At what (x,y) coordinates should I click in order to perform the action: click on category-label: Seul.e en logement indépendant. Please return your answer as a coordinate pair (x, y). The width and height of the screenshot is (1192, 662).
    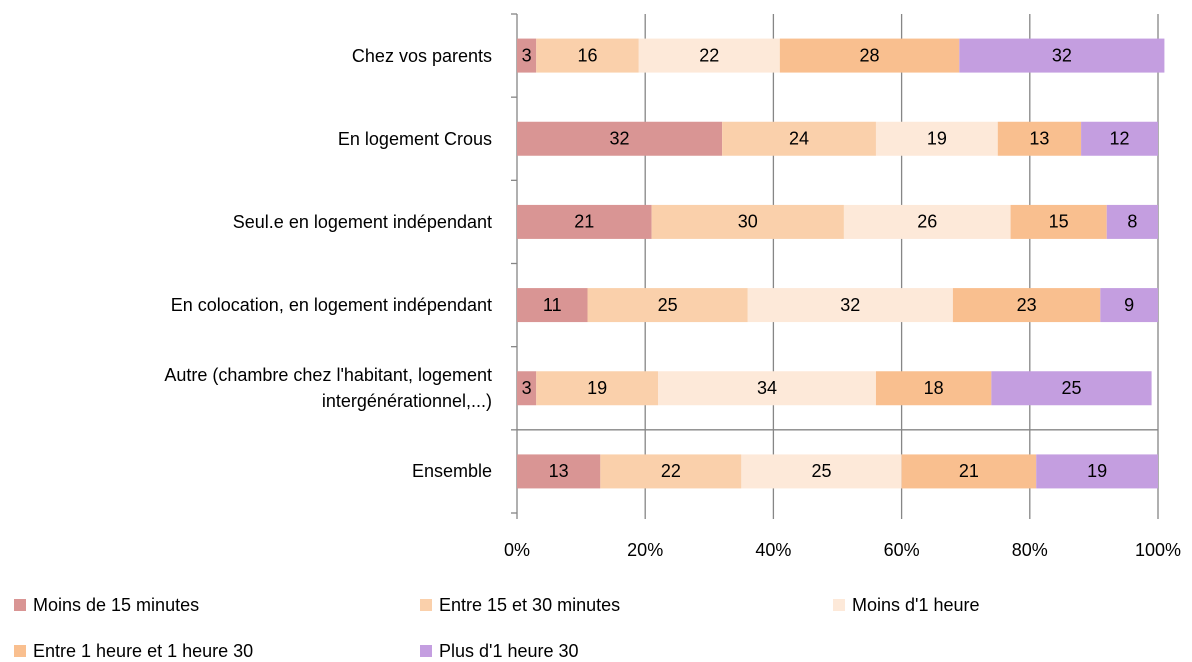
    Looking at the image, I should click on (362, 221).